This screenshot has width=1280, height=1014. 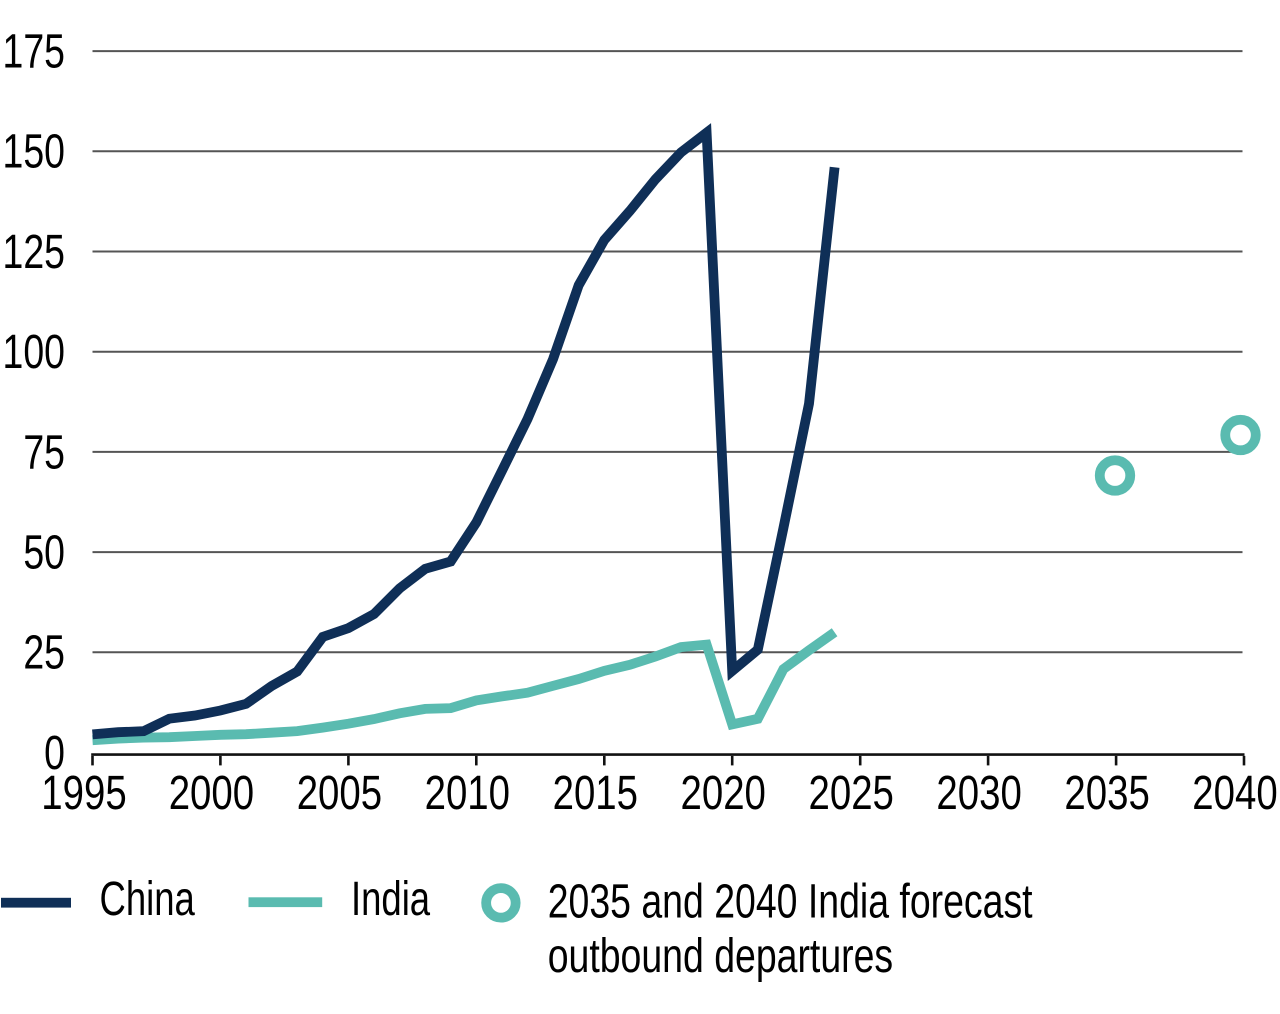 What do you see at coordinates (34, 52) in the screenshot?
I see `svg-text: 175` at bounding box center [34, 52].